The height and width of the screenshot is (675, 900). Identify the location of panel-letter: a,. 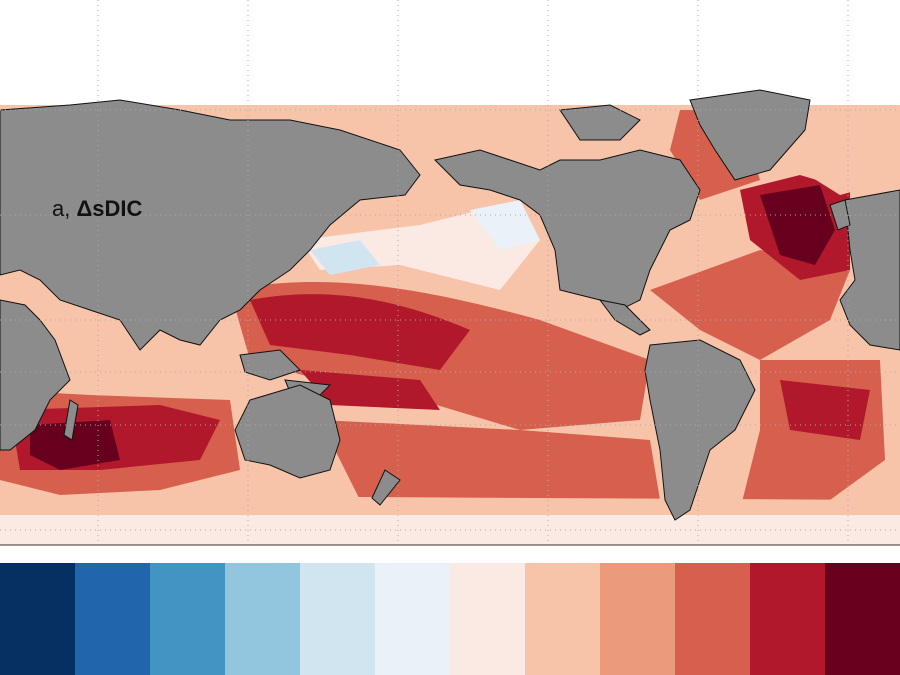
(61, 208).